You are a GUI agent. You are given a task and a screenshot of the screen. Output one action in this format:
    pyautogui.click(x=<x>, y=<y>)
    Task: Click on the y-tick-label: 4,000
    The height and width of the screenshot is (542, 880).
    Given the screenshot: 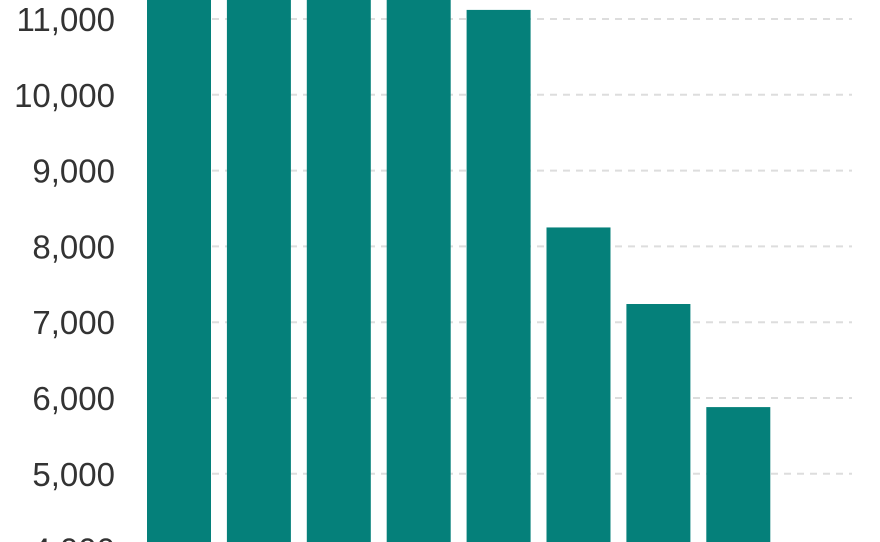 What is the action you would take?
    pyautogui.click(x=73, y=537)
    